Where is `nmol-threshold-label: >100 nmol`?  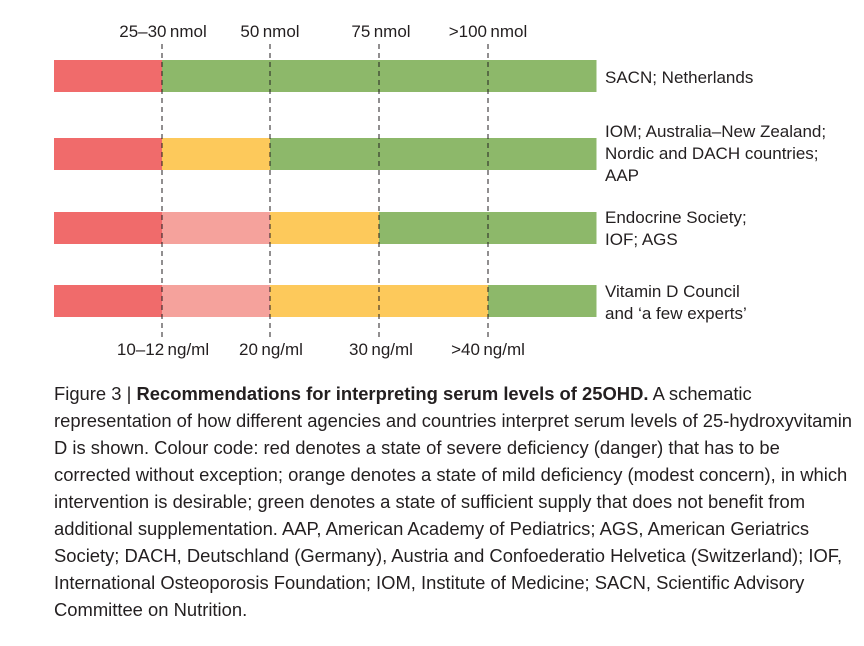 nmol-threshold-label: >100 nmol is located at coordinates (488, 31).